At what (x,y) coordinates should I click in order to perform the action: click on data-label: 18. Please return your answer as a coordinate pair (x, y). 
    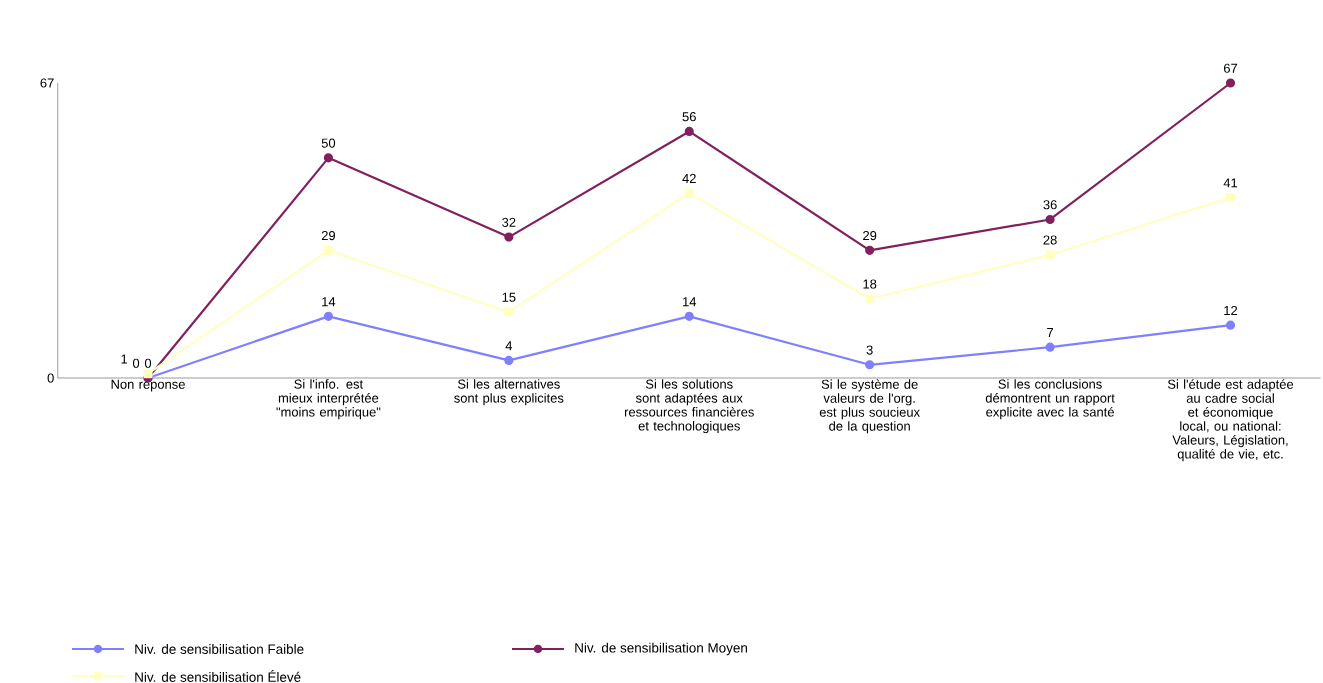
    Looking at the image, I should click on (870, 284).